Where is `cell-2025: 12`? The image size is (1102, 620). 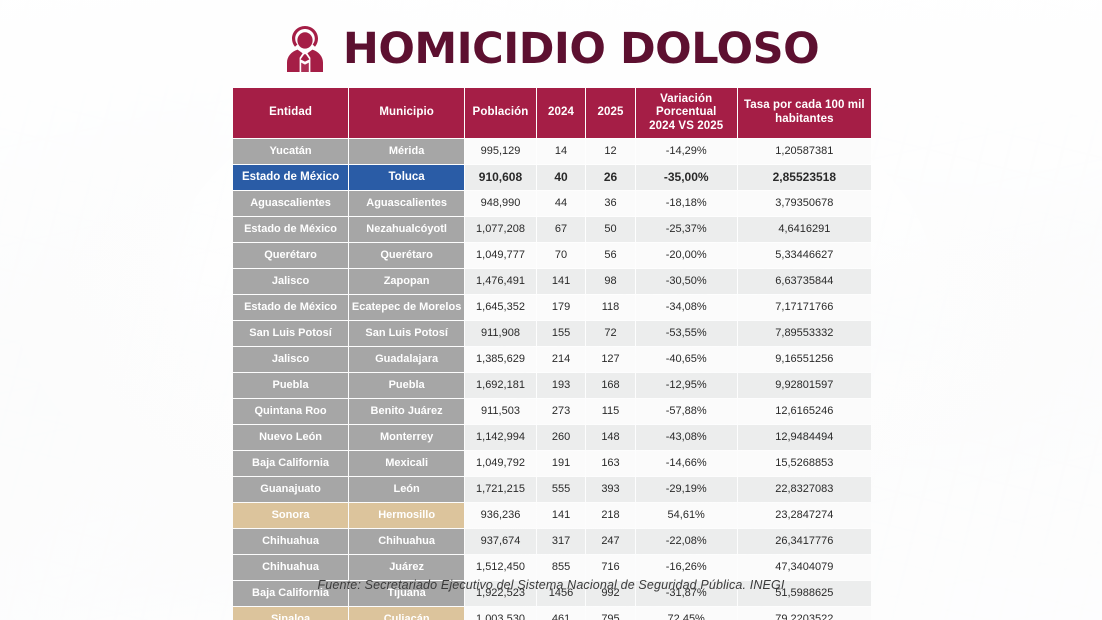
cell-2025: 12 is located at coordinates (610, 151).